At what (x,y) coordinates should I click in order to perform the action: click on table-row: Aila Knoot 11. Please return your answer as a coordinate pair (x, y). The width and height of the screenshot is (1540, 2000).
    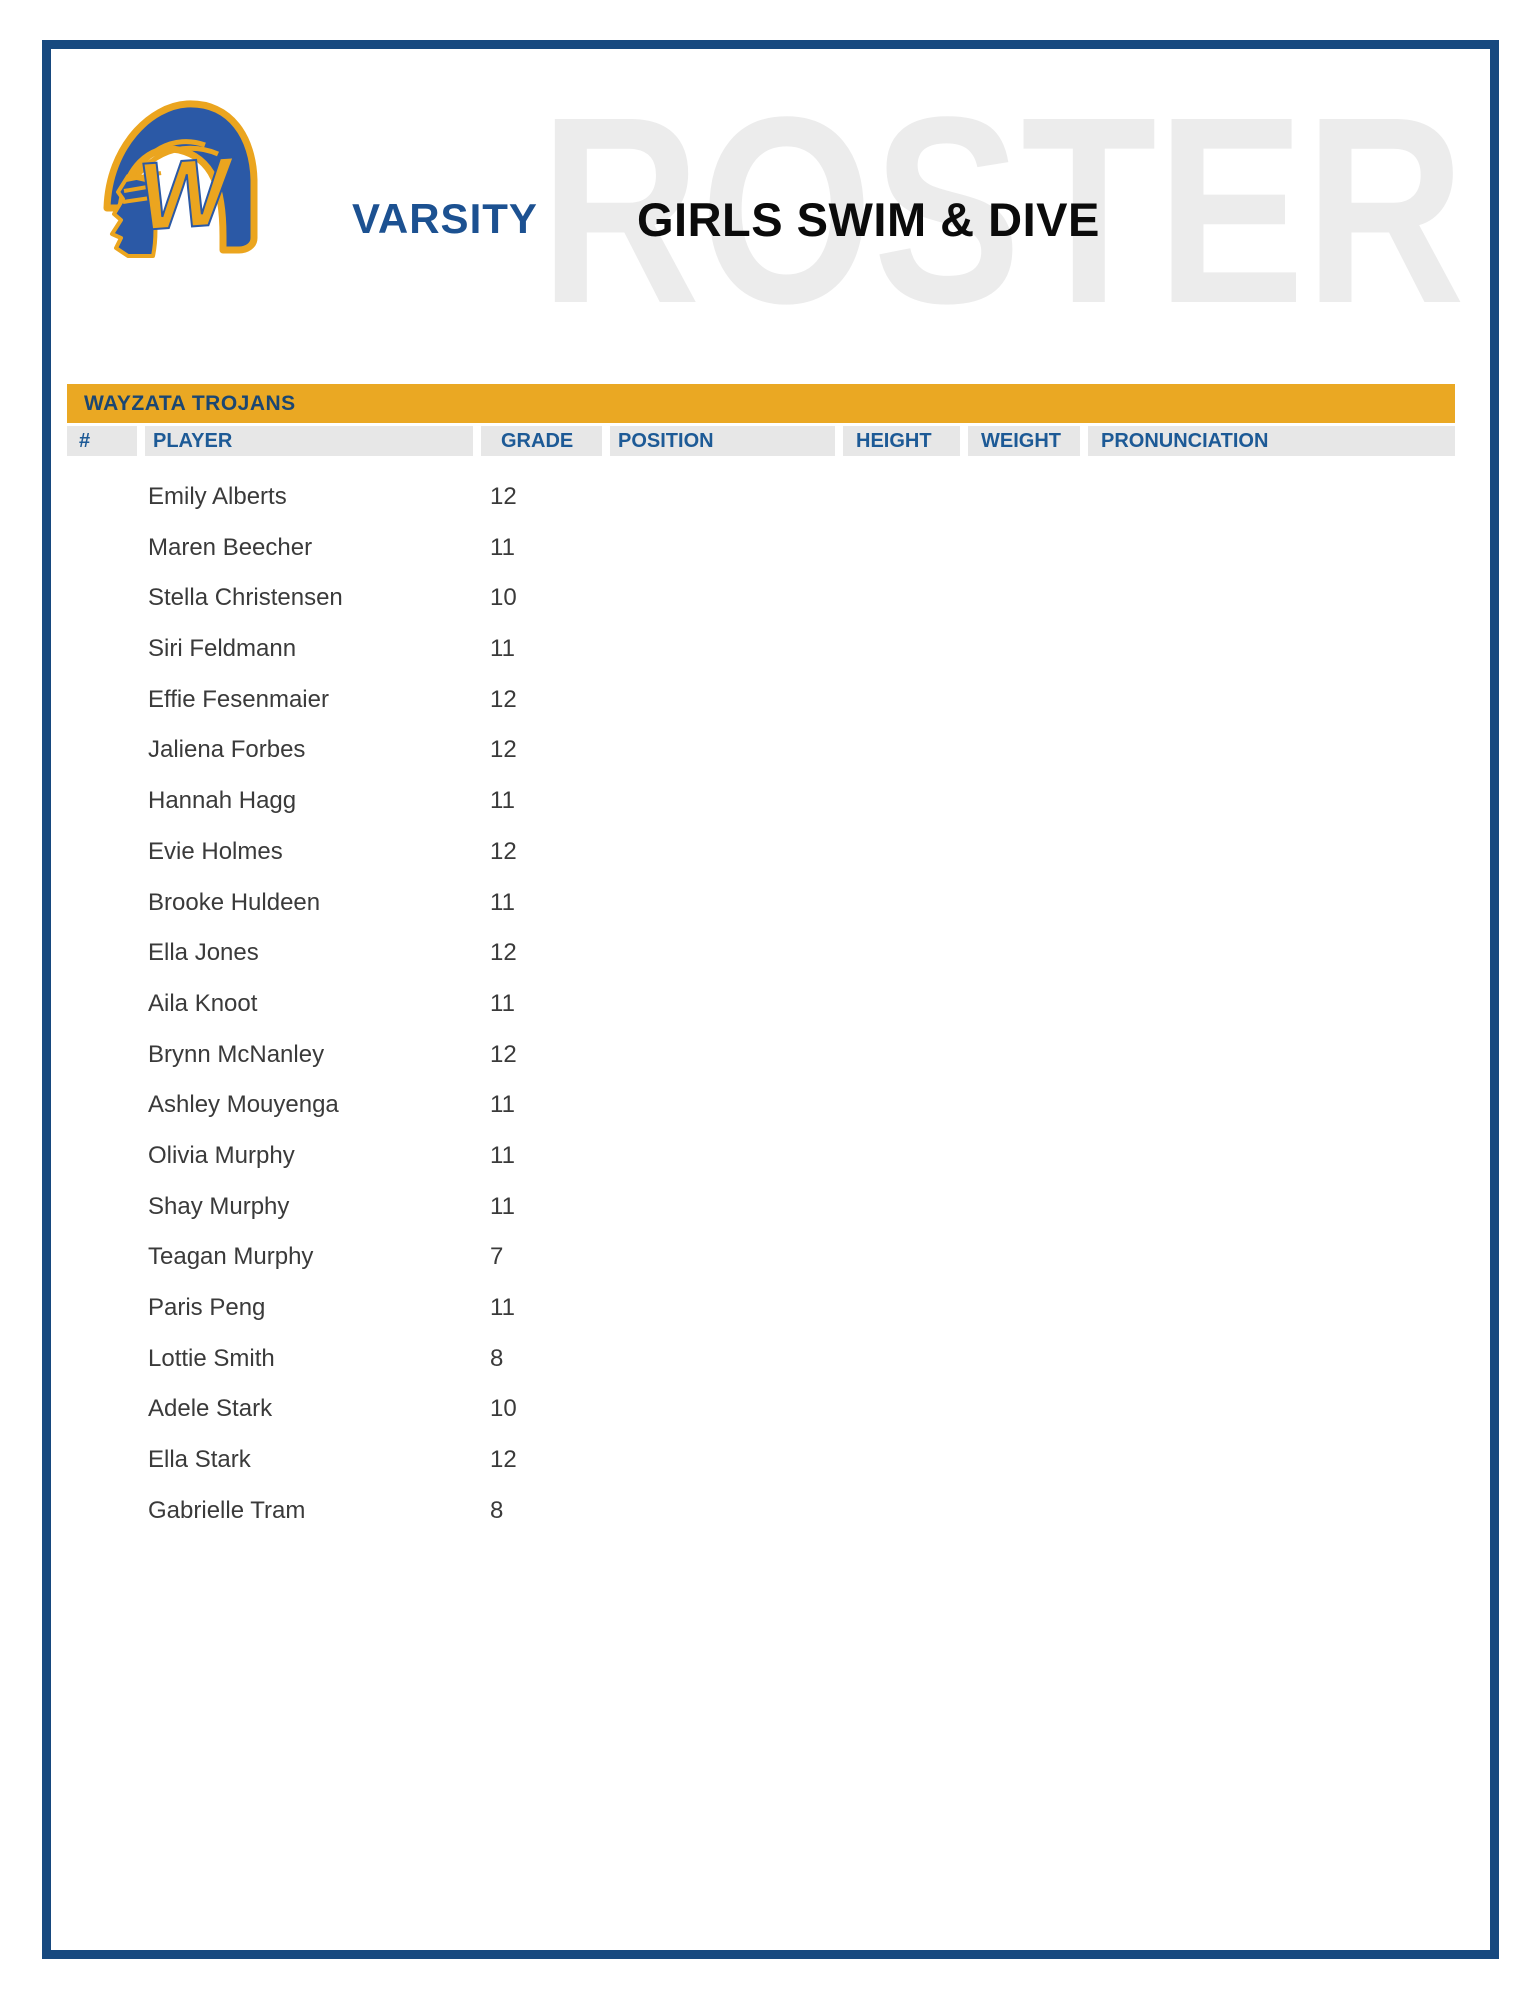
    Looking at the image, I should click on (761, 1004).